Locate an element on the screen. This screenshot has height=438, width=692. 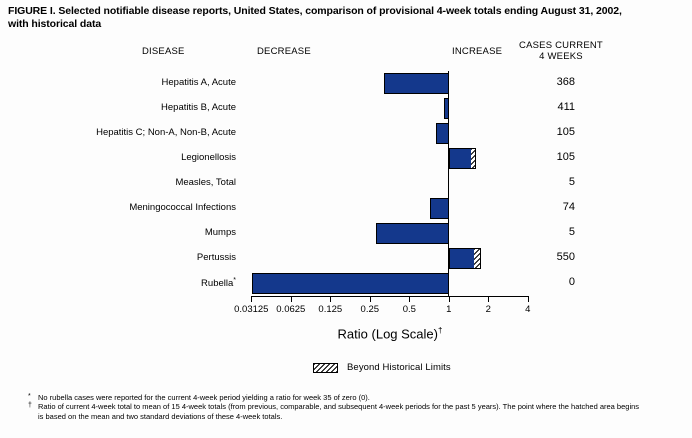
disease-label: Rubella* is located at coordinates (133, 283).